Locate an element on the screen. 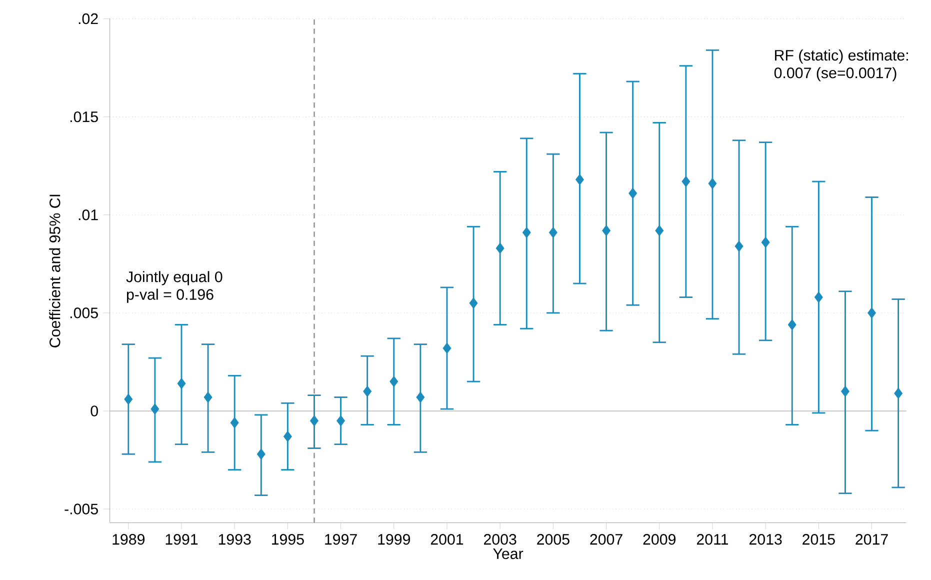  x-tick-label: 2001 is located at coordinates (447, 539).